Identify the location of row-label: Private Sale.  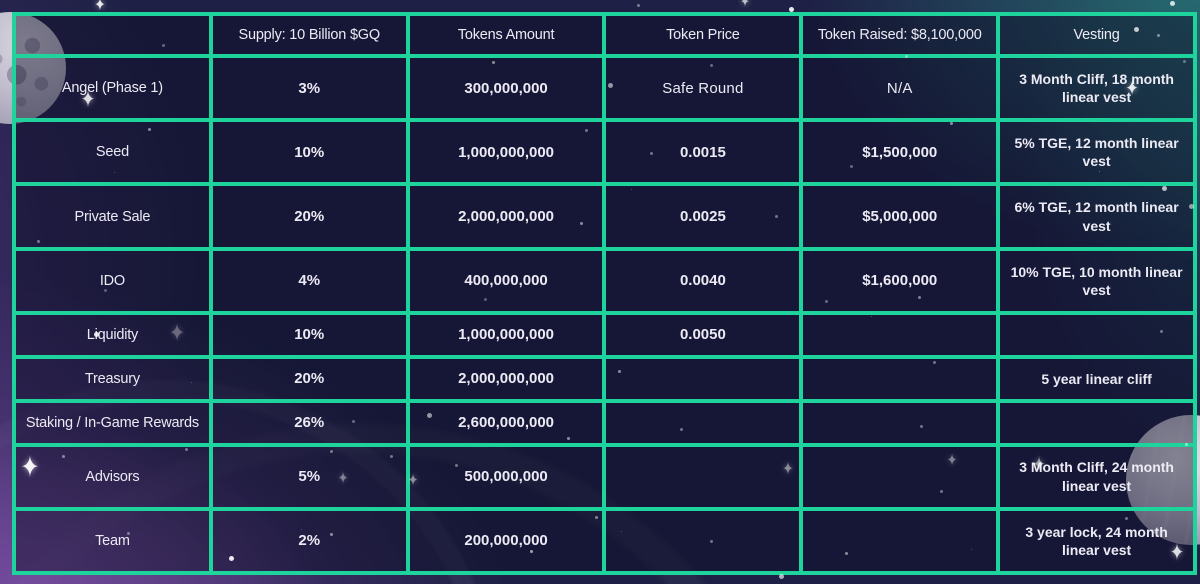
(112, 216).